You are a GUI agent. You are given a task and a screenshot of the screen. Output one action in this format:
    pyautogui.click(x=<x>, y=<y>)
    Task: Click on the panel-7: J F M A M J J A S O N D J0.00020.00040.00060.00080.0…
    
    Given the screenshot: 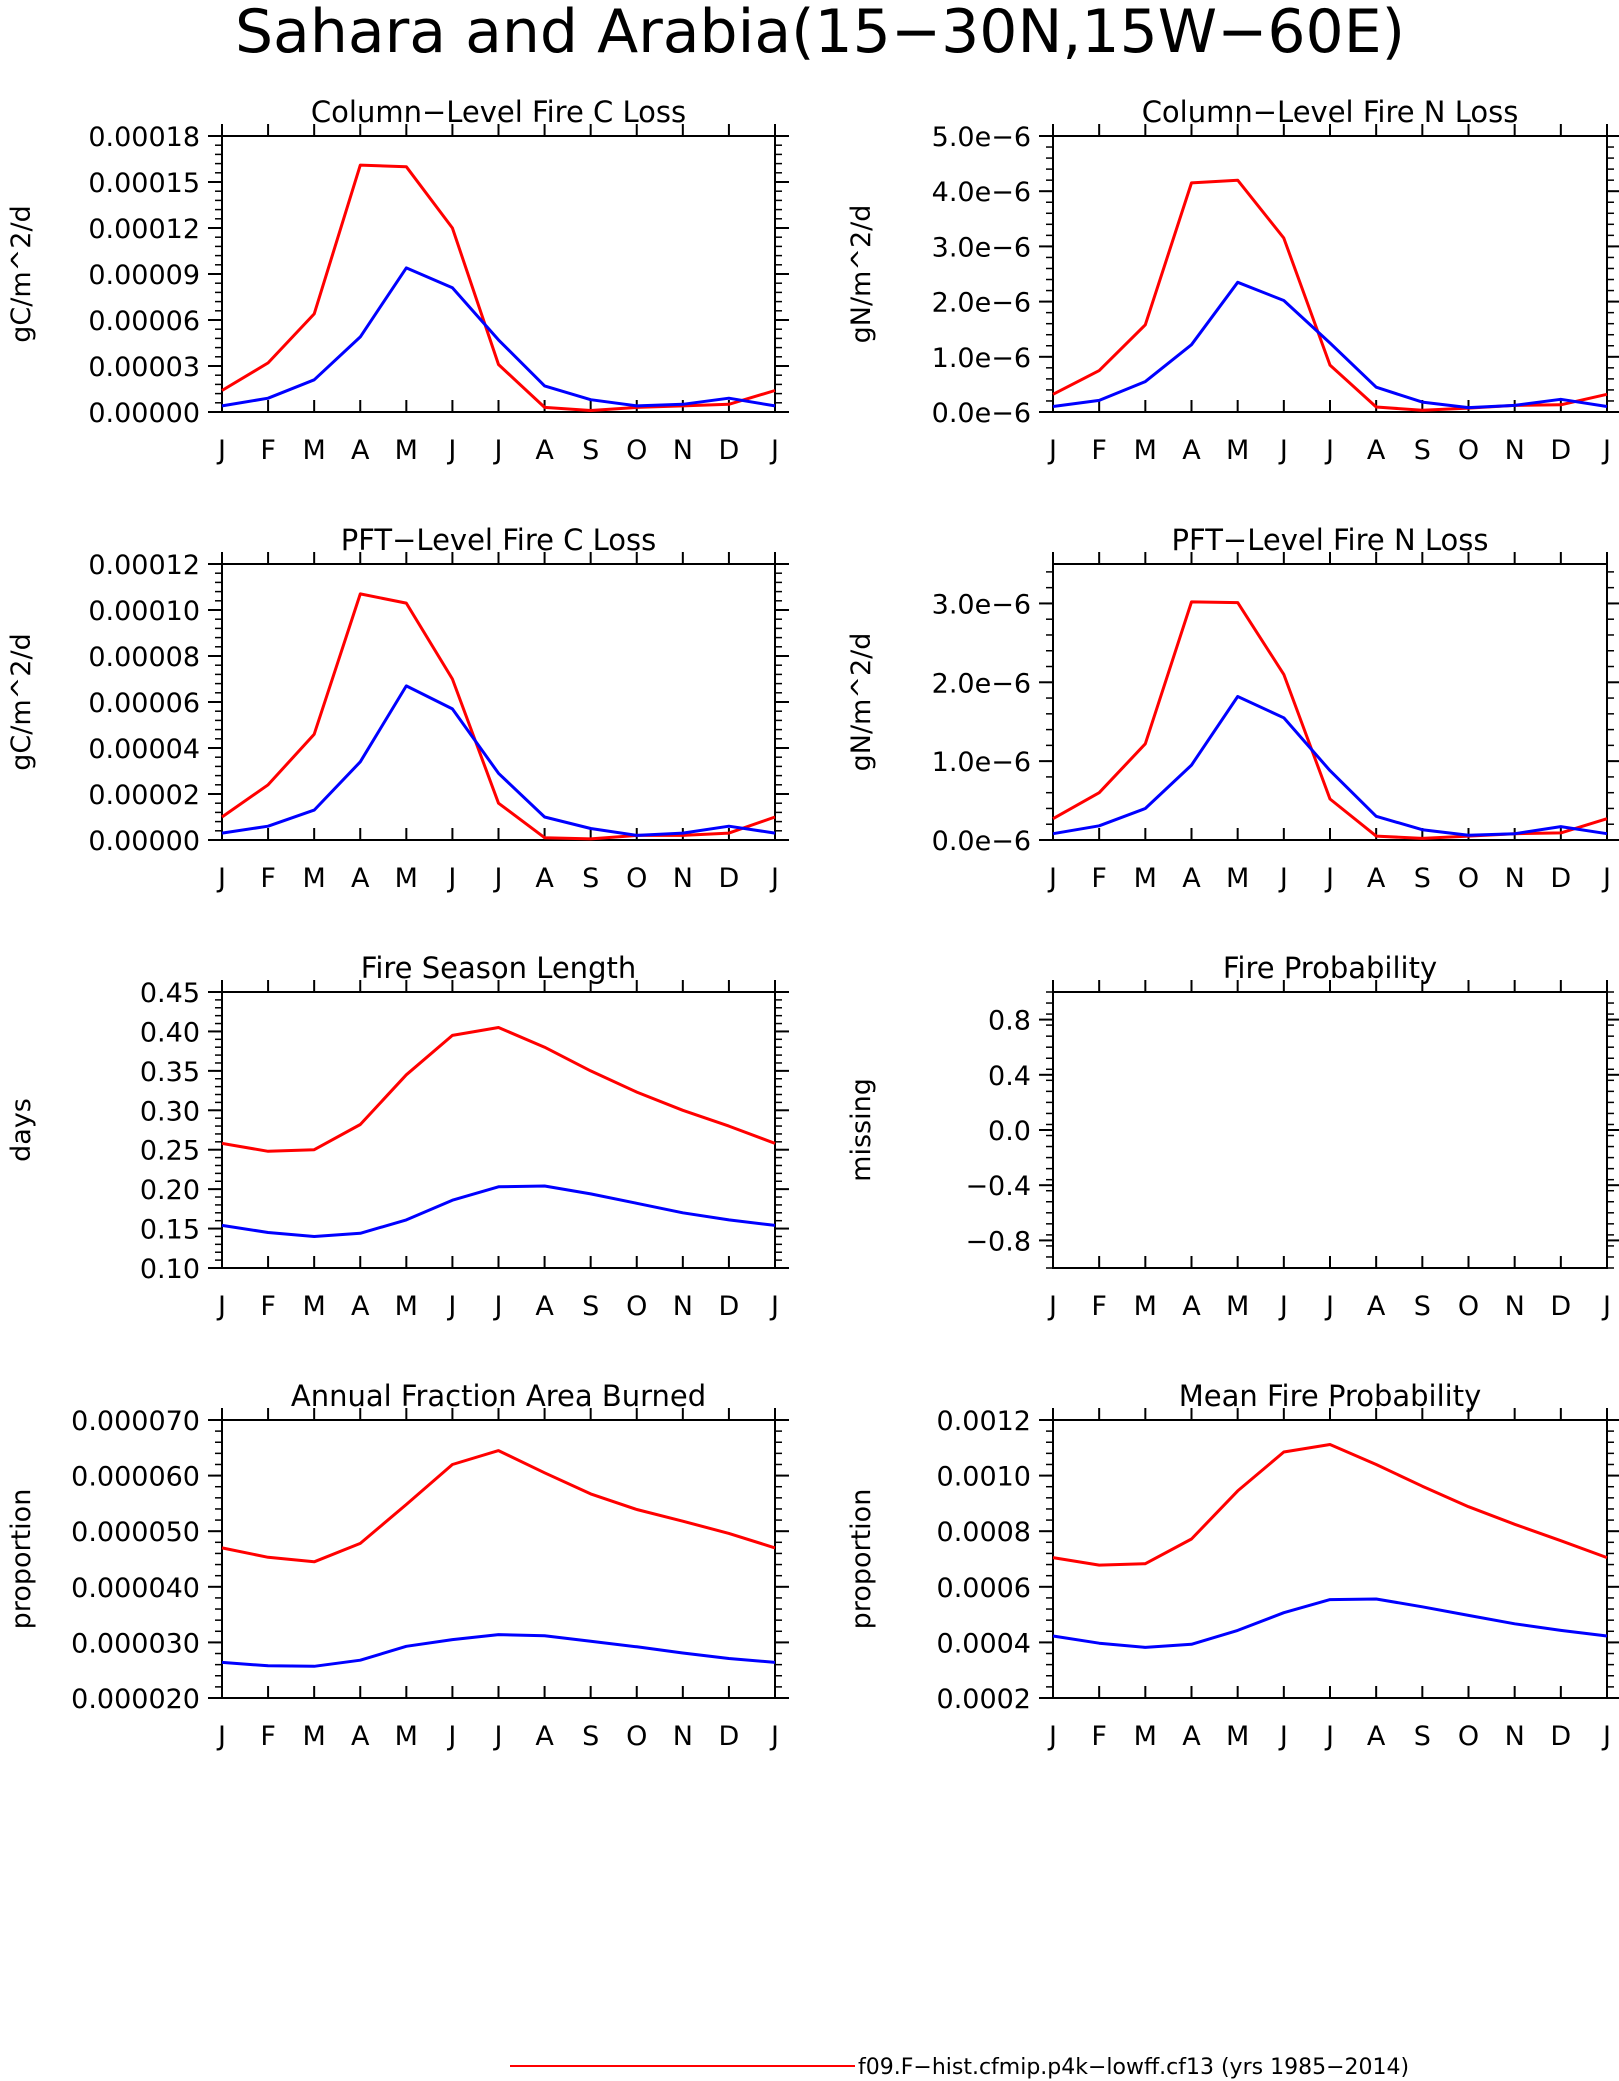 What is the action you would take?
    pyautogui.click(x=1232, y=1565)
    